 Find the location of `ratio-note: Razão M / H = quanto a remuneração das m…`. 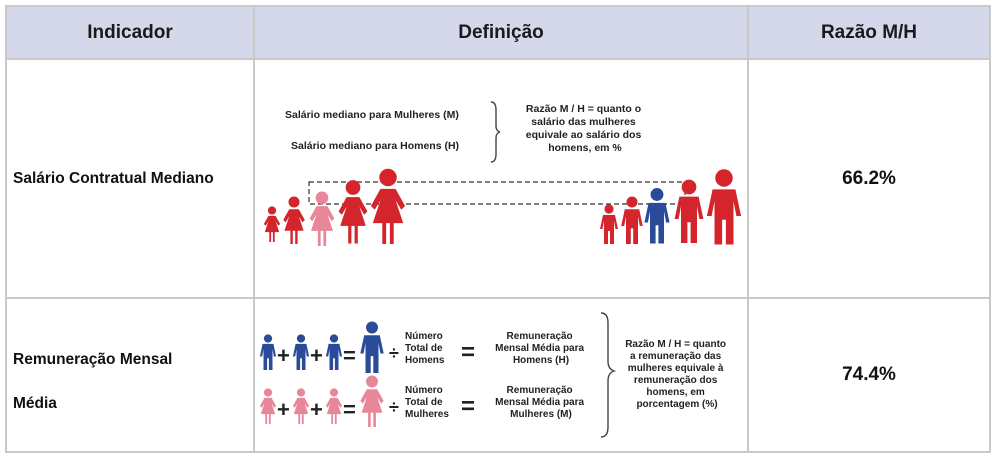

ratio-note: Razão M / H = quanto a remuneração das m… is located at coordinates (677, 374).